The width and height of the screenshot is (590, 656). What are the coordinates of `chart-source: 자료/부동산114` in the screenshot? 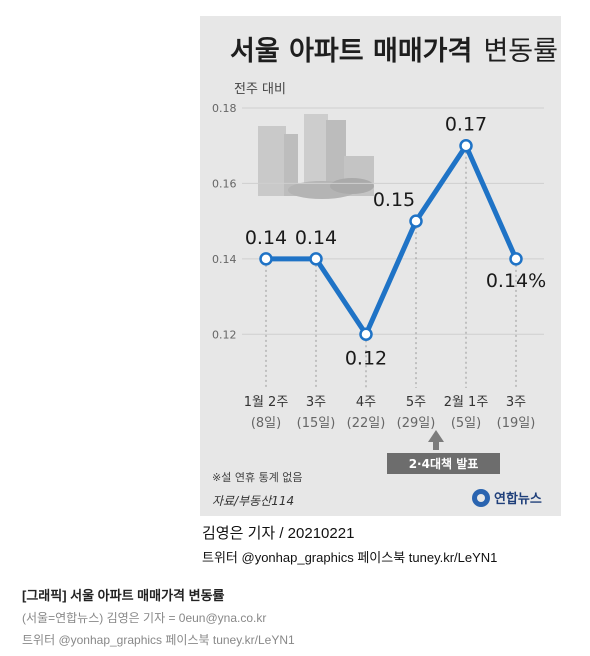 It's located at (253, 501).